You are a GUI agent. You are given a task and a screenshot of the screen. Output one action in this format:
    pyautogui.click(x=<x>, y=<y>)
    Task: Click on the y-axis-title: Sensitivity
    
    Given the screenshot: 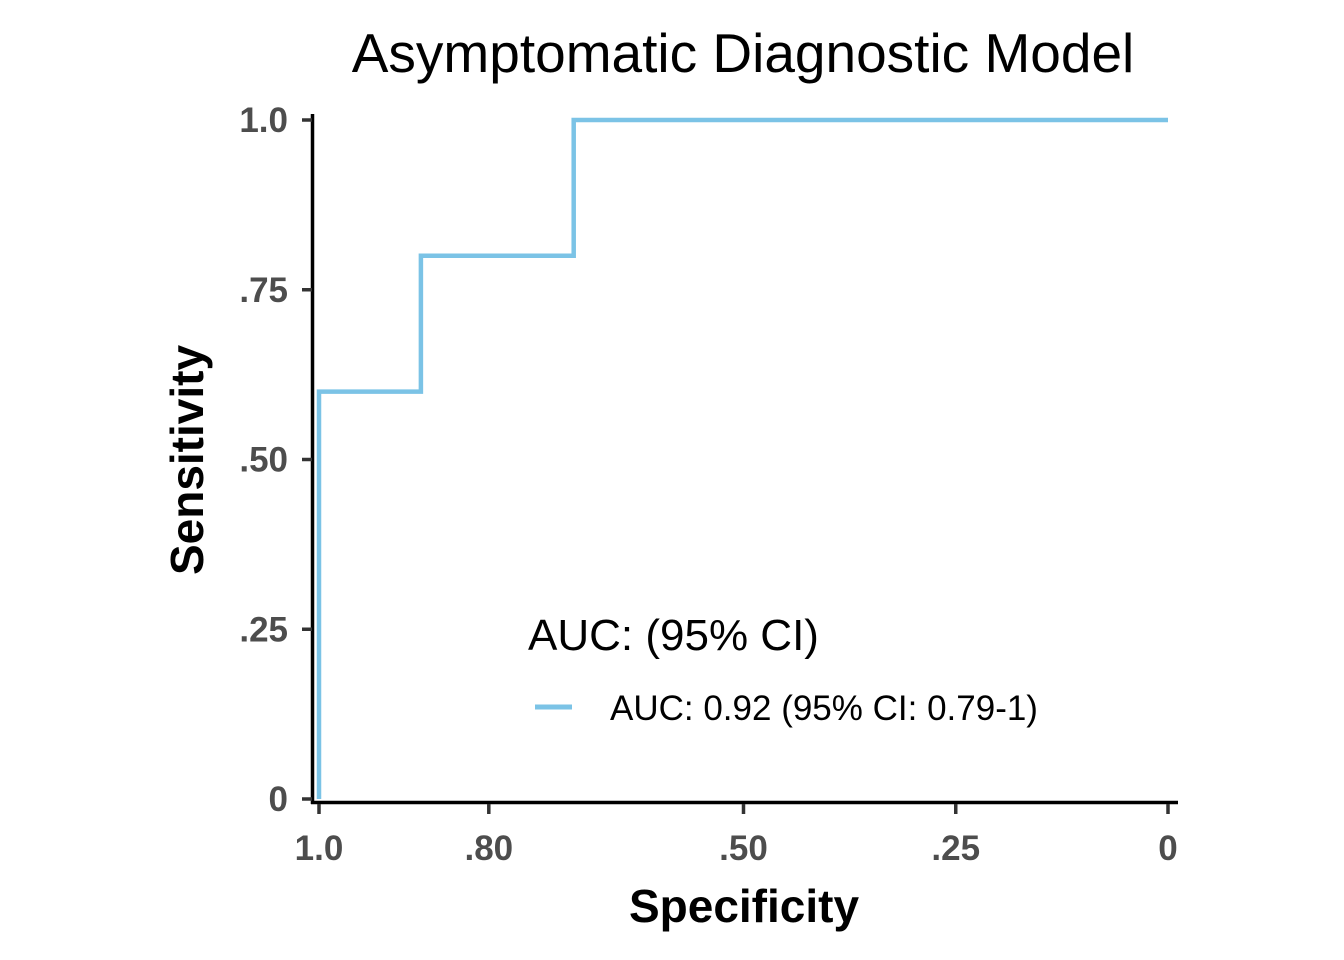 What is the action you would take?
    pyautogui.click(x=187, y=460)
    